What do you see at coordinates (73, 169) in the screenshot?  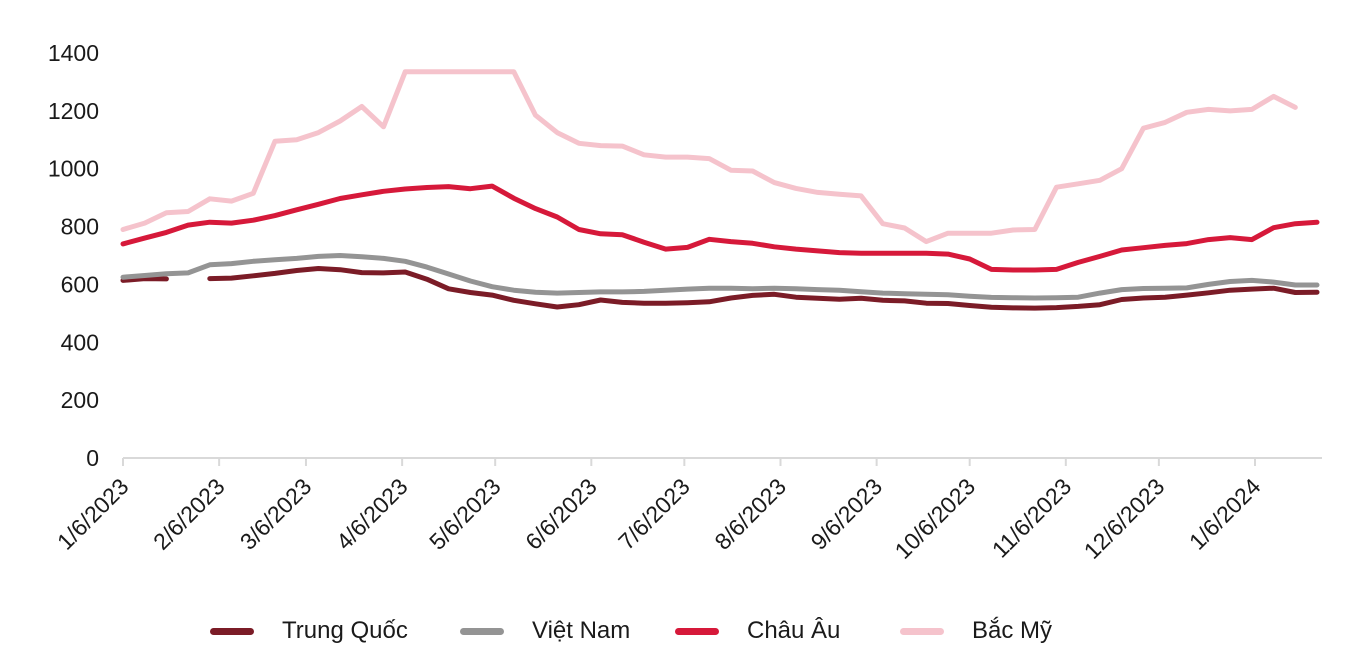 I see `y-tick-label: 1000` at bounding box center [73, 169].